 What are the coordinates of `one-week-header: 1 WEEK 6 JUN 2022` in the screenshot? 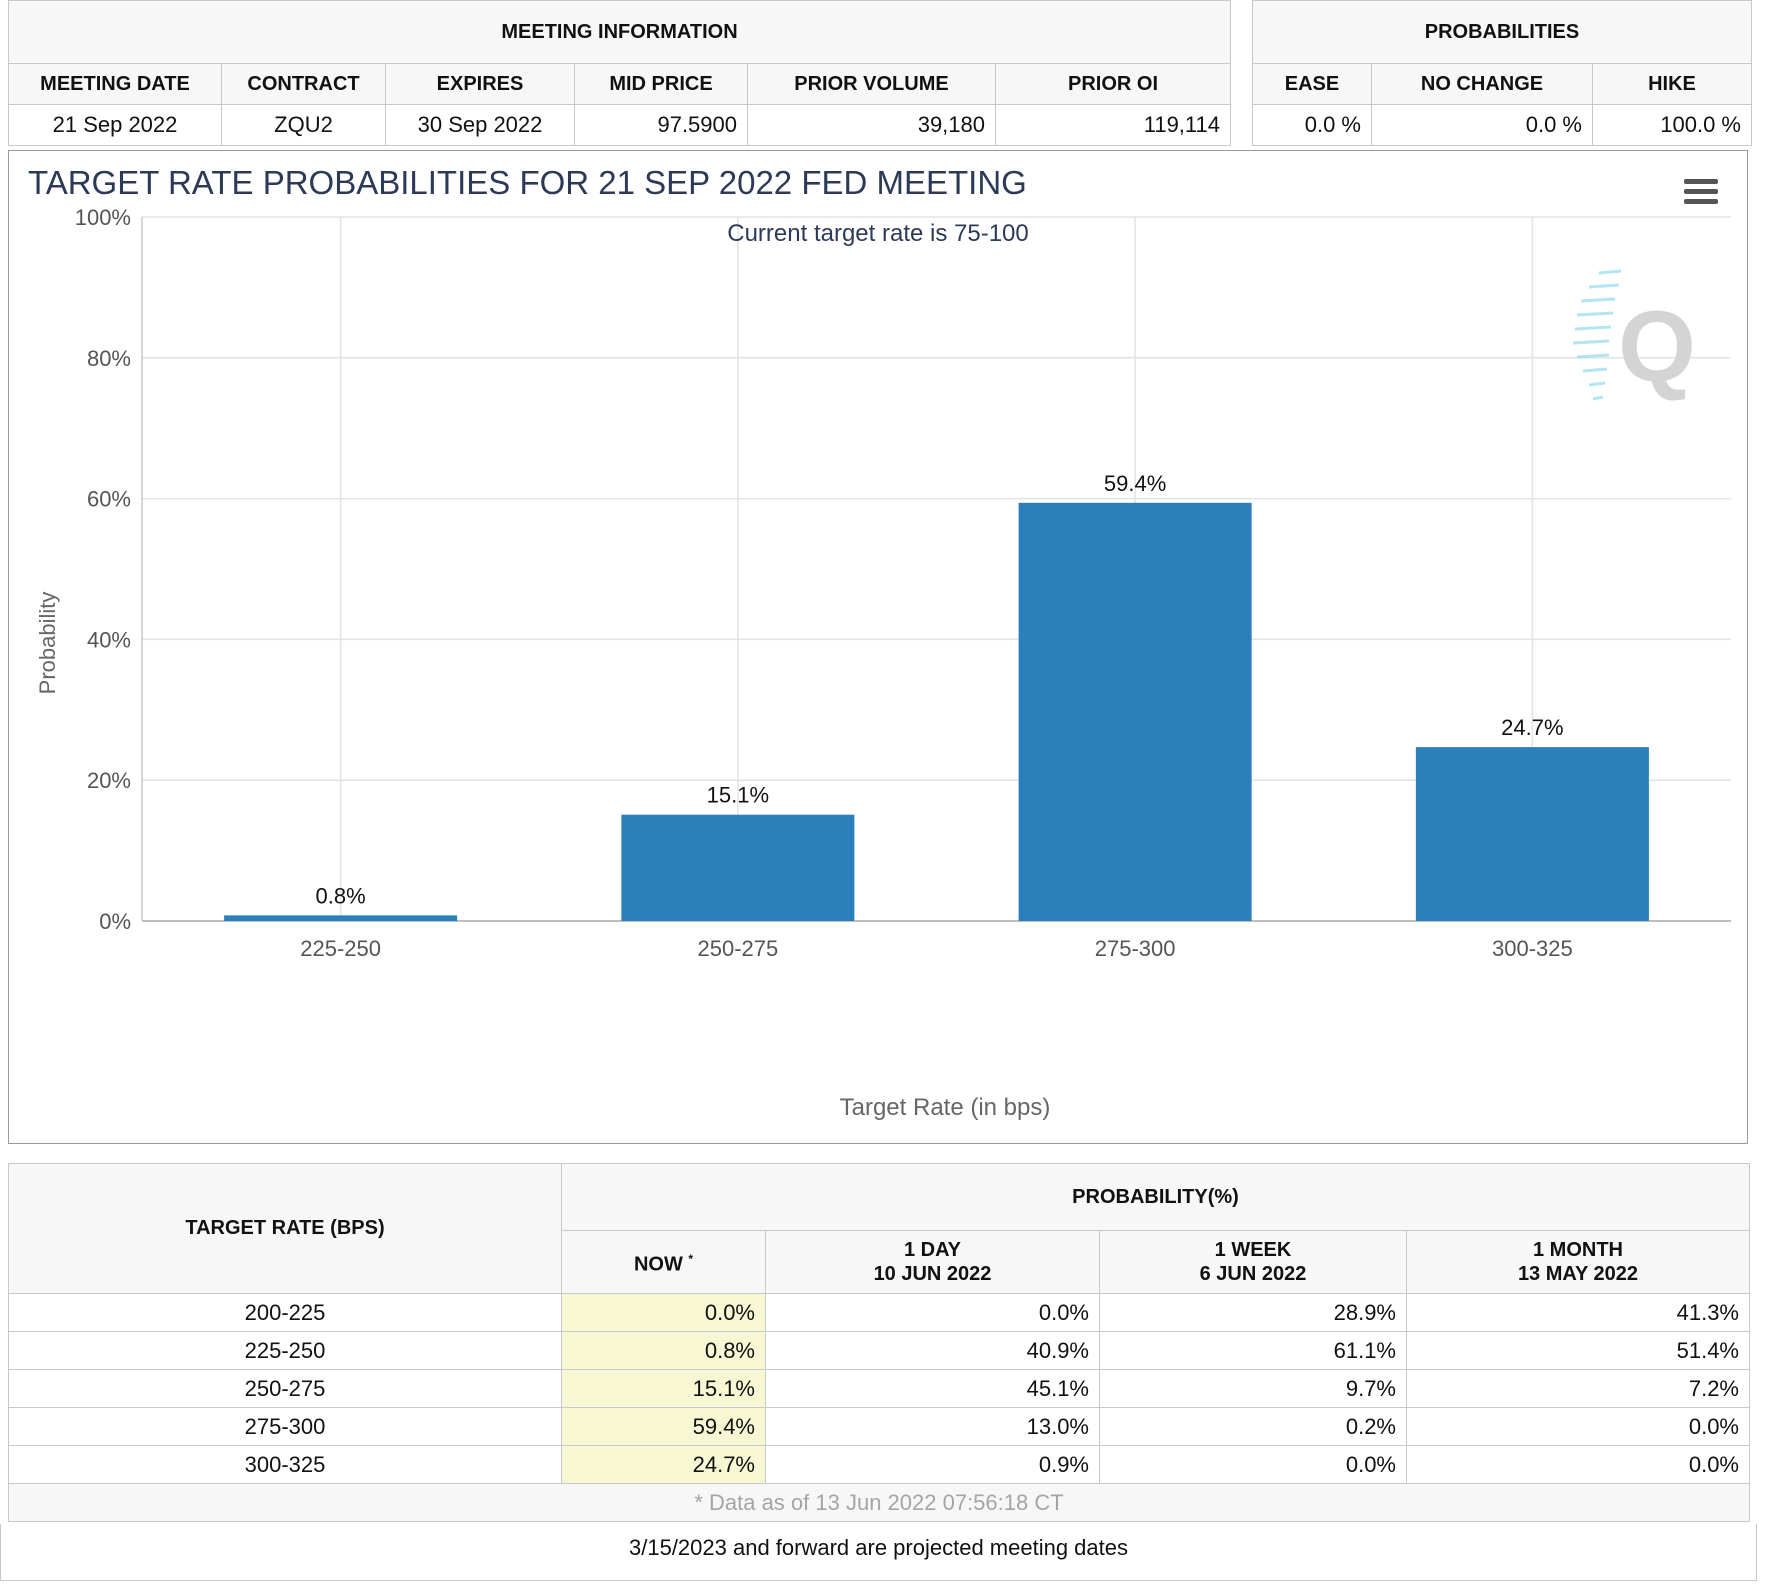 It's located at (1253, 1262).